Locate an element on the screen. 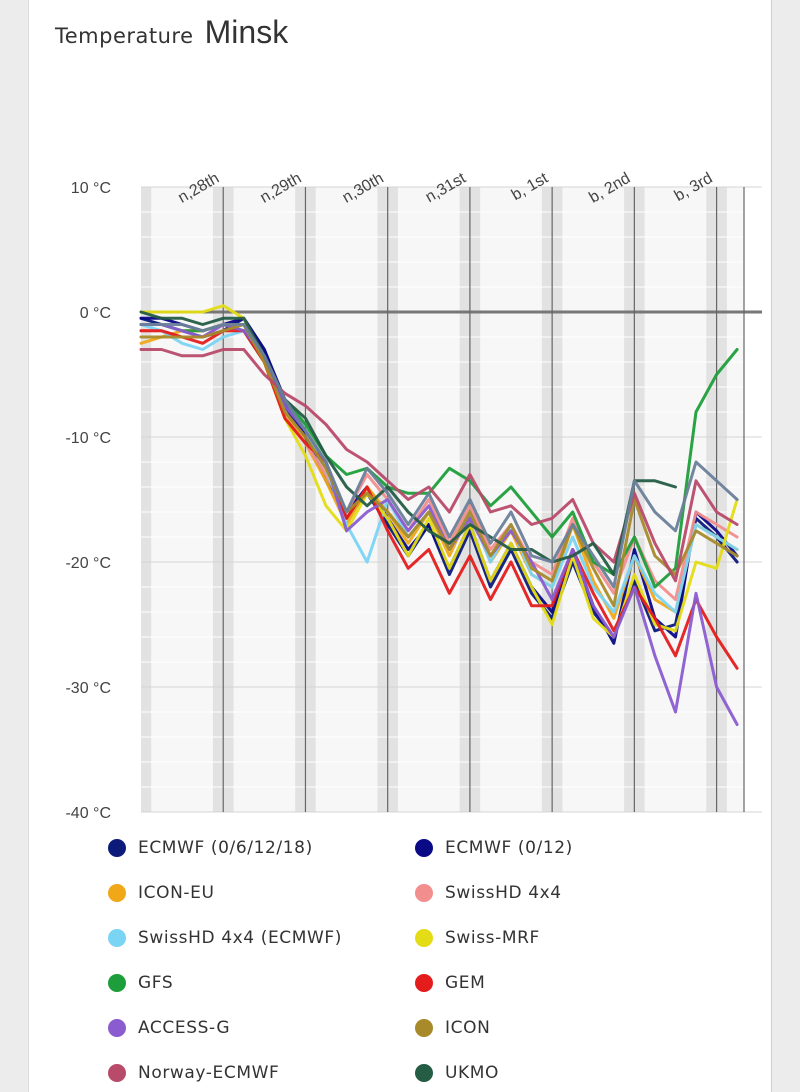  legend-item: SwissHD 4x4 is located at coordinates (488, 893).